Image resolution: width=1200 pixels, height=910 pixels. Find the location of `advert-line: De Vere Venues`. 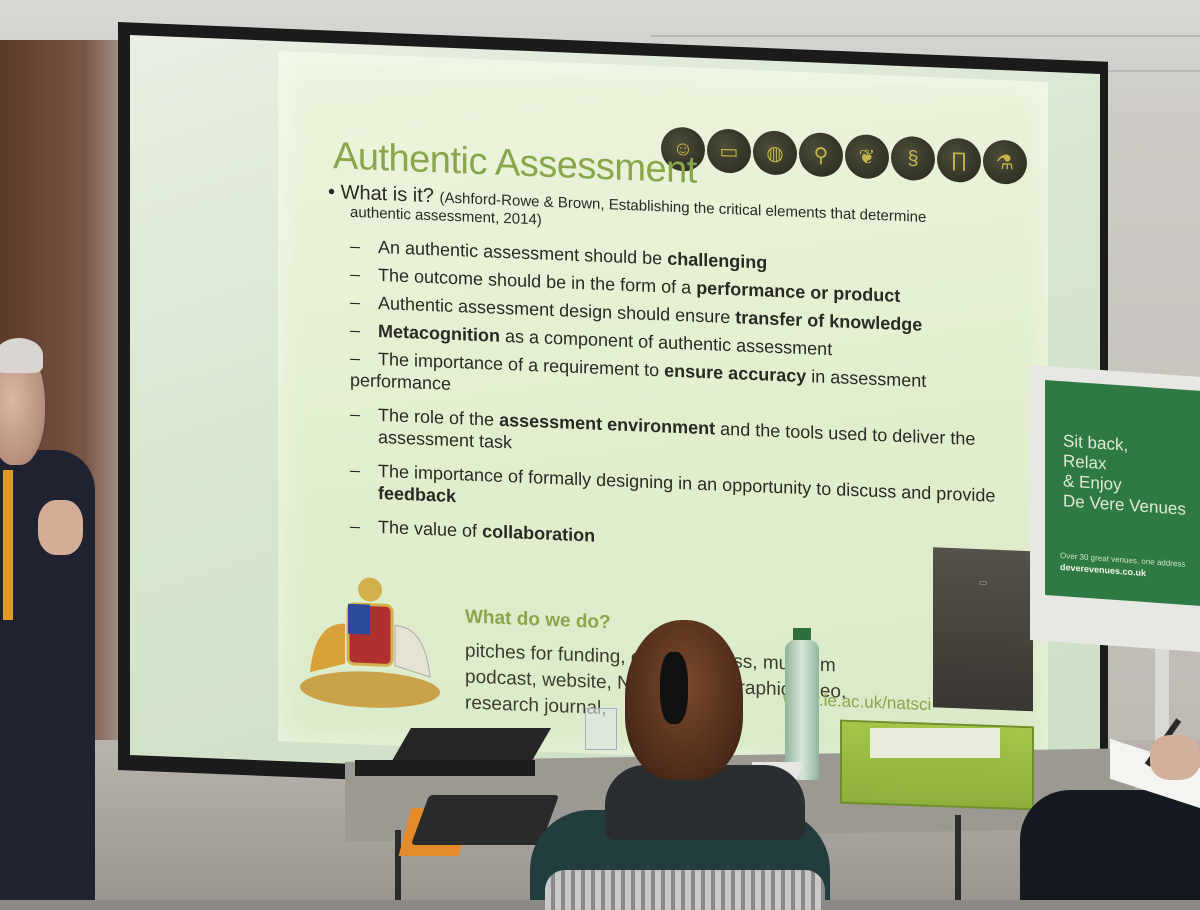

advert-line: De Vere Venues is located at coordinates (1124, 505).